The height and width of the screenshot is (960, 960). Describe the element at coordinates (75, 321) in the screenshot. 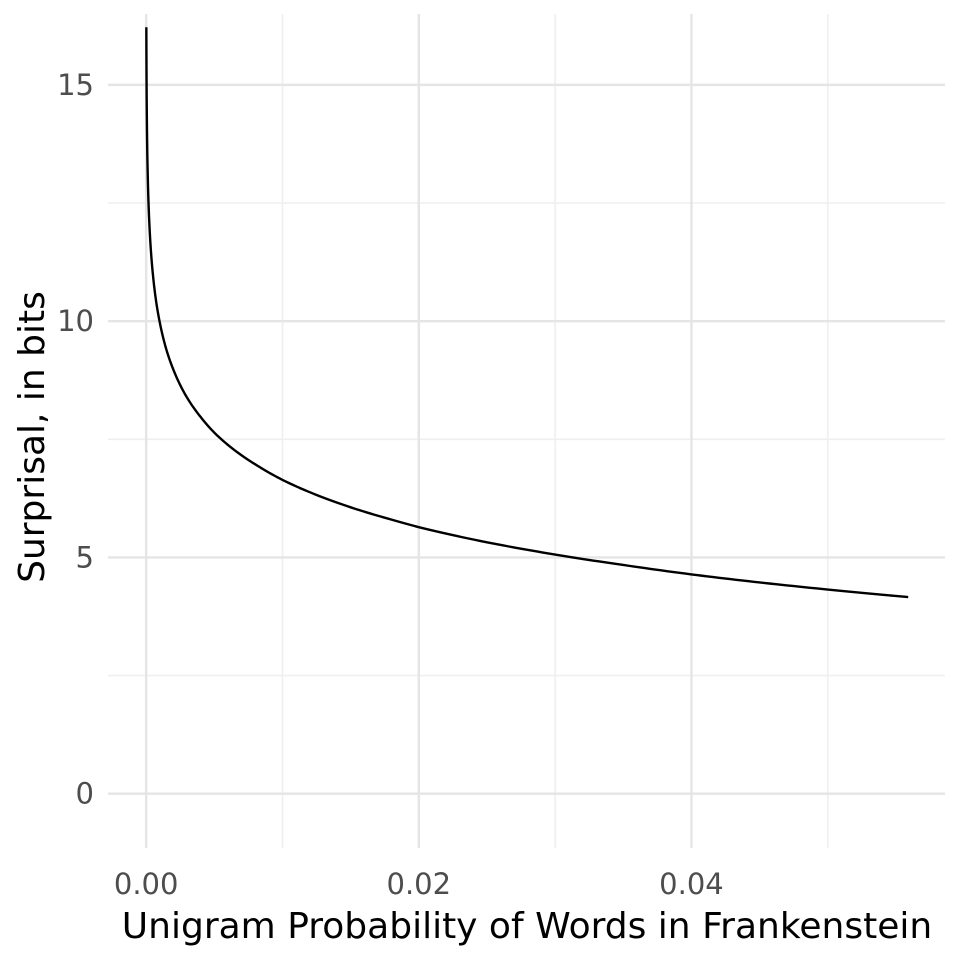

I see `y-tick-label: 10` at that location.